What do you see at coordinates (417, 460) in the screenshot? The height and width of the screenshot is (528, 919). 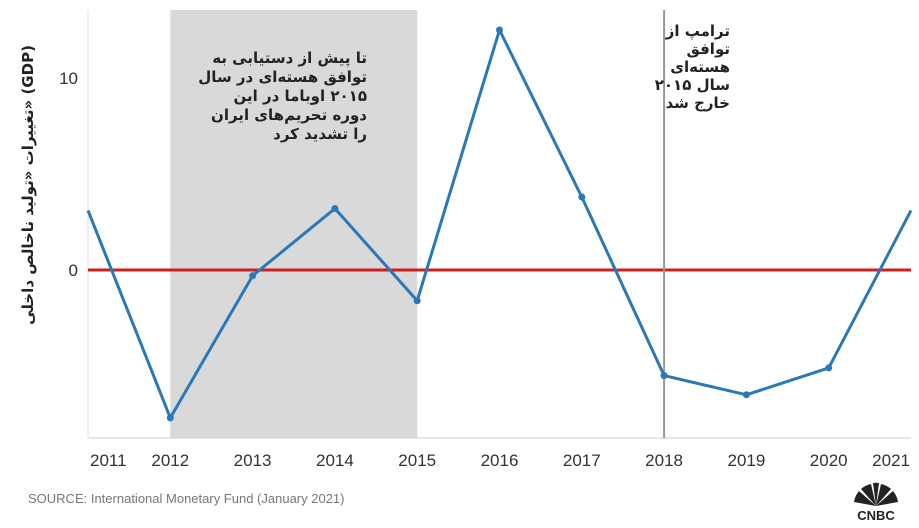 I see `x-tick-label: 2015` at bounding box center [417, 460].